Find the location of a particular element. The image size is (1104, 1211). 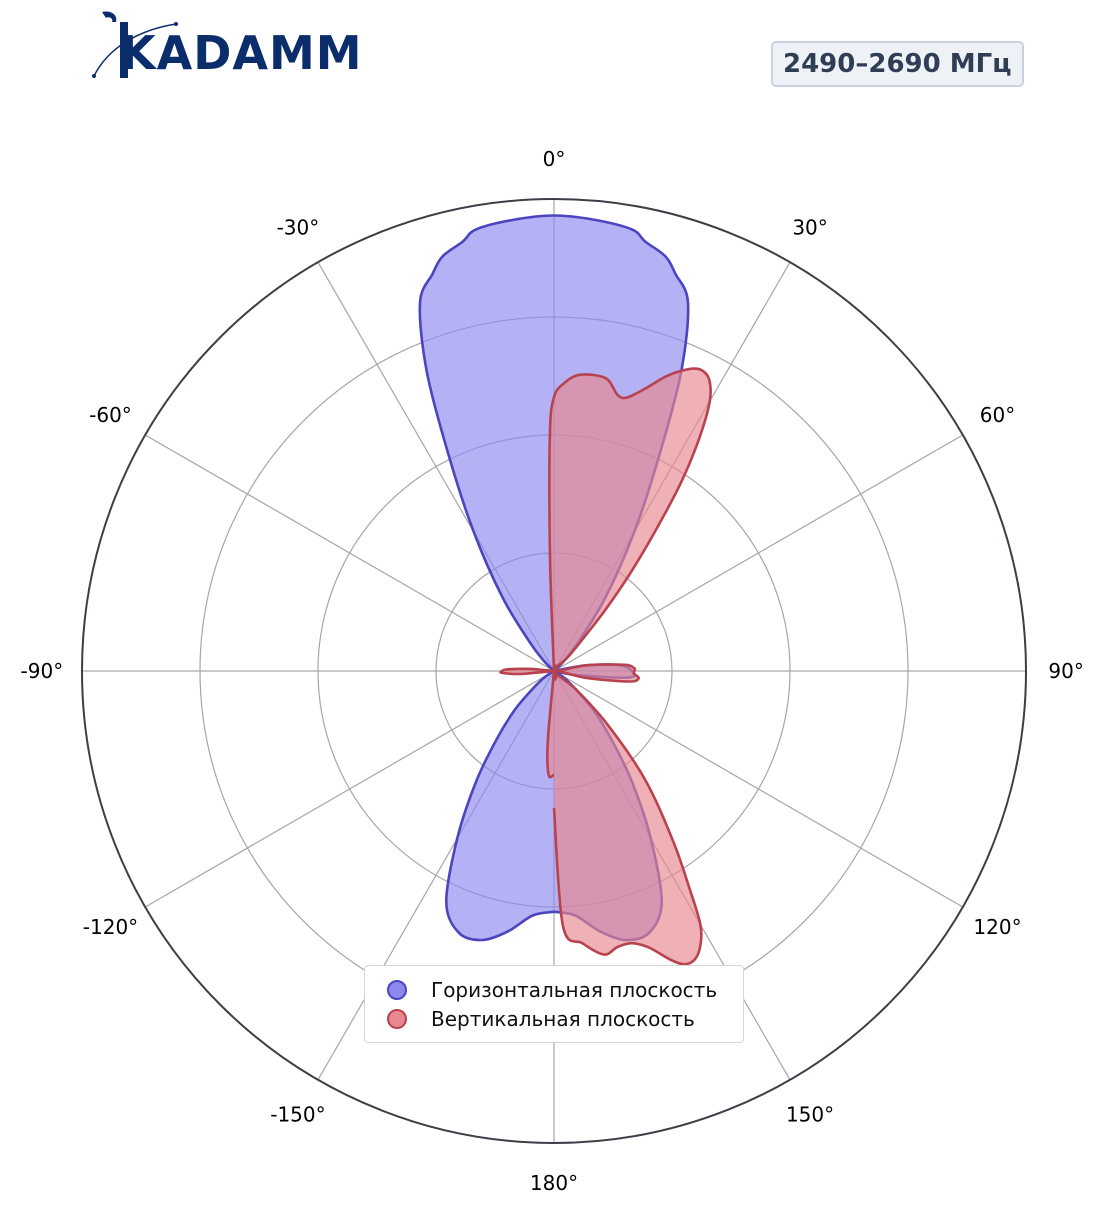

logo-wordmark: KADAMM is located at coordinates (241, 53).